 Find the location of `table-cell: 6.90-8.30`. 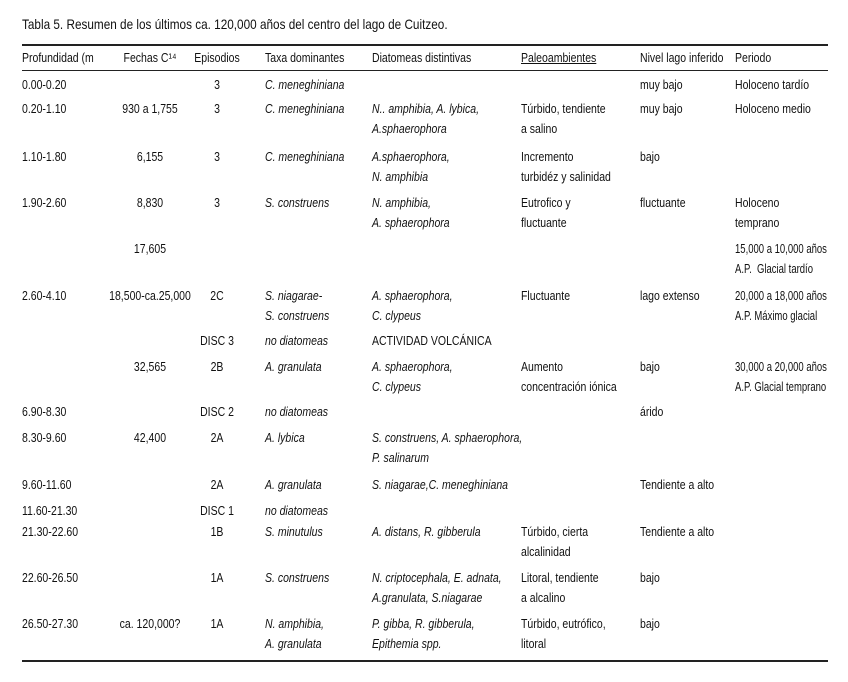

table-cell: 6.90-8.30 is located at coordinates (44, 412).